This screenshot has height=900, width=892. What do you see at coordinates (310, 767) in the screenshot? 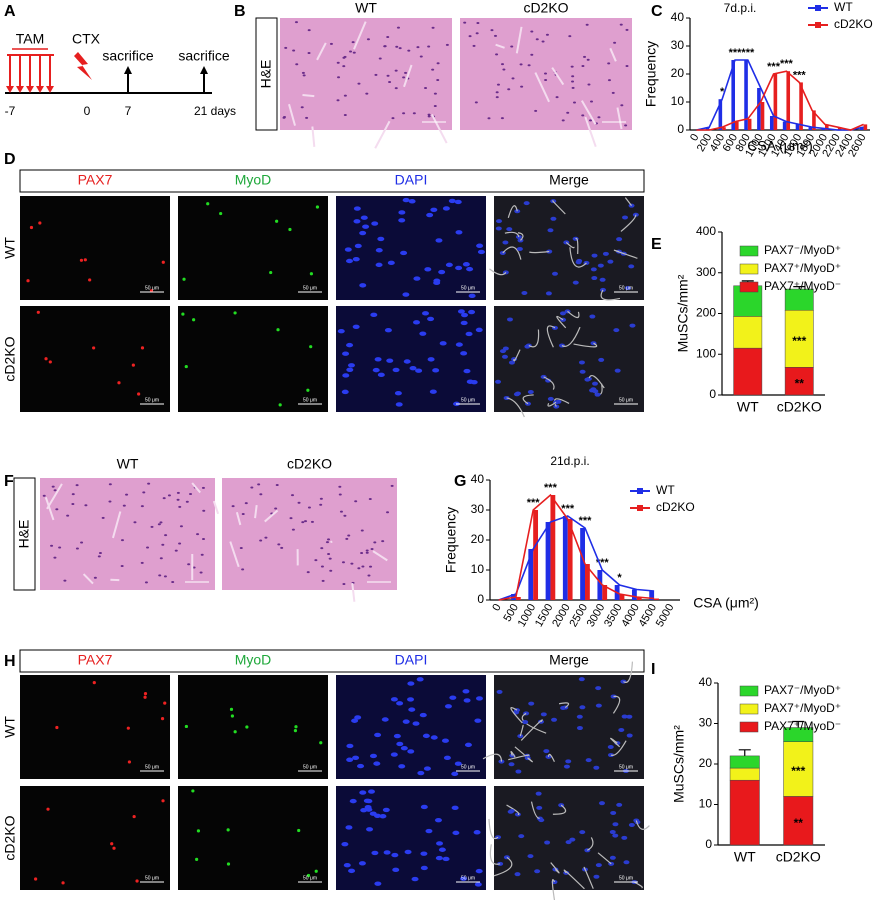
I see `scale-label: 50 μm` at bounding box center [310, 767].